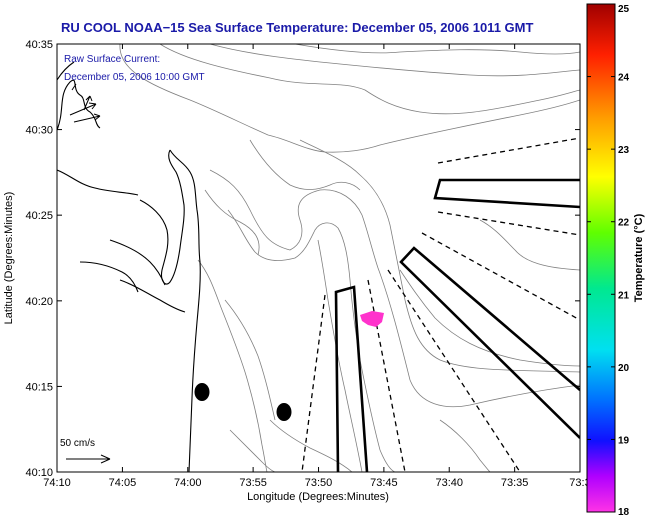  I want to click on y-tick-label: 40:35, so click(39, 45).